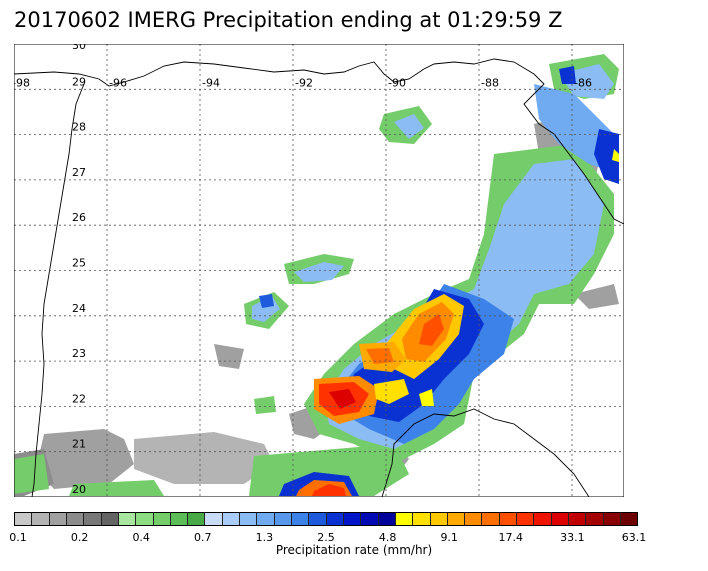 This screenshot has height=571, width=708. I want to click on longitude-label: -88, so click(490, 82).